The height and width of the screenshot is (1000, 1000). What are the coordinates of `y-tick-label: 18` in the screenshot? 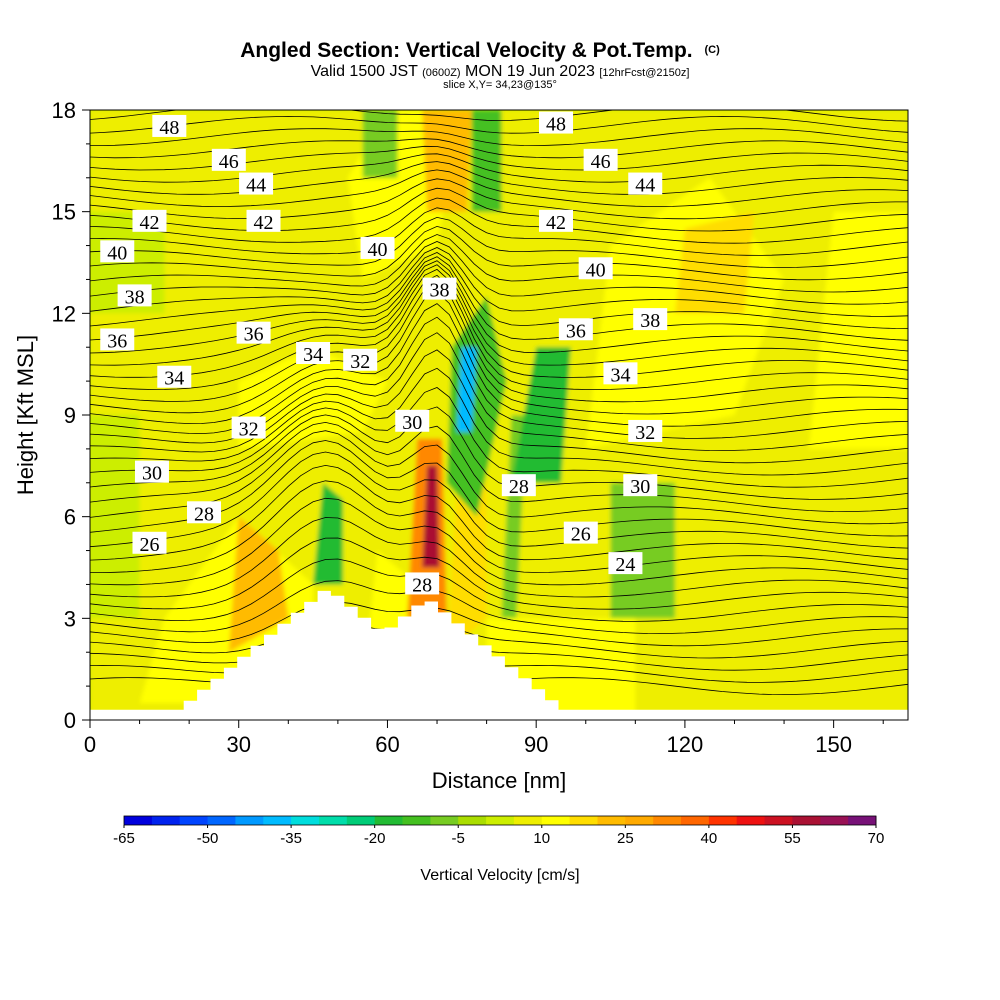 It's located at (64, 110).